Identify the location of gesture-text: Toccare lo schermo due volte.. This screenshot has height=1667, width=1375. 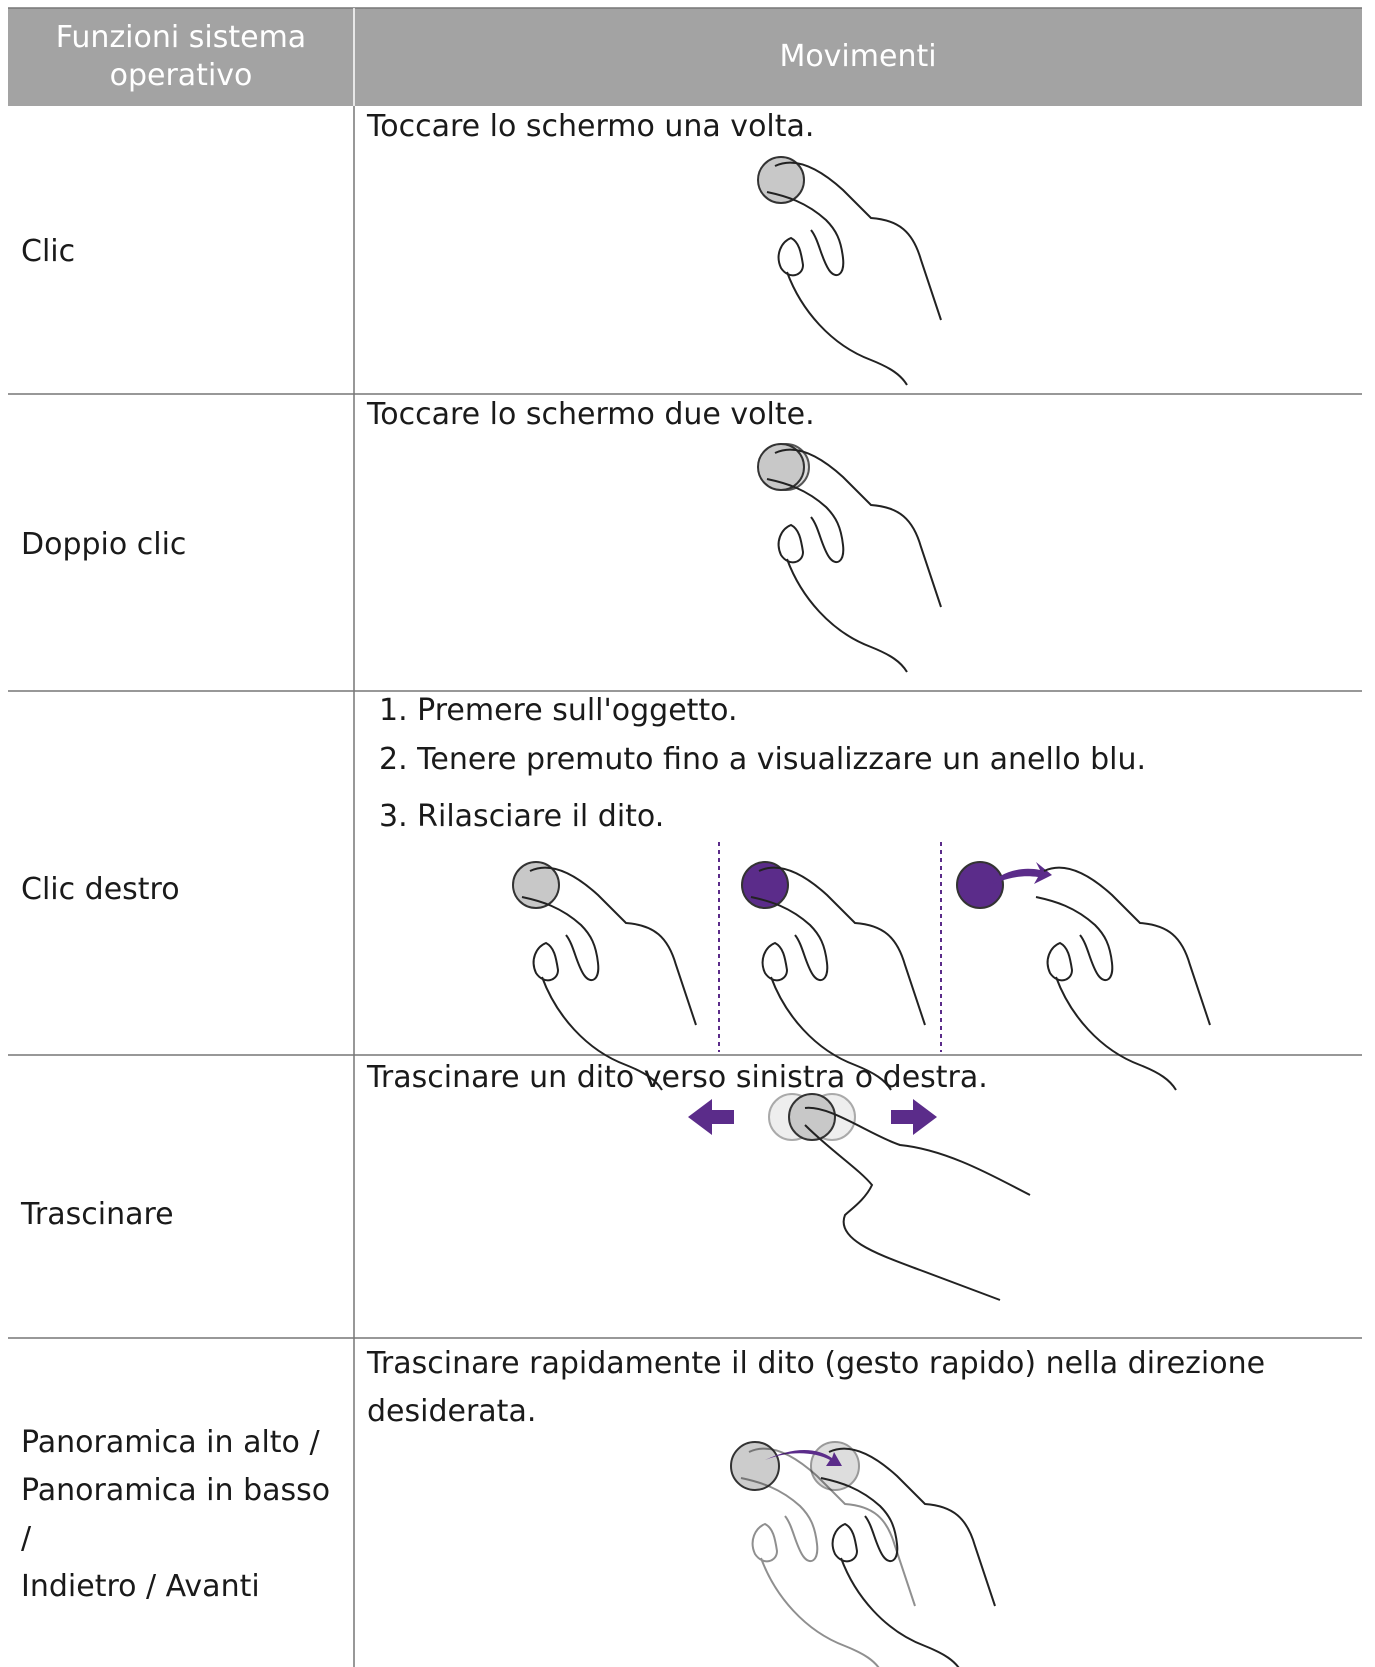
(591, 414).